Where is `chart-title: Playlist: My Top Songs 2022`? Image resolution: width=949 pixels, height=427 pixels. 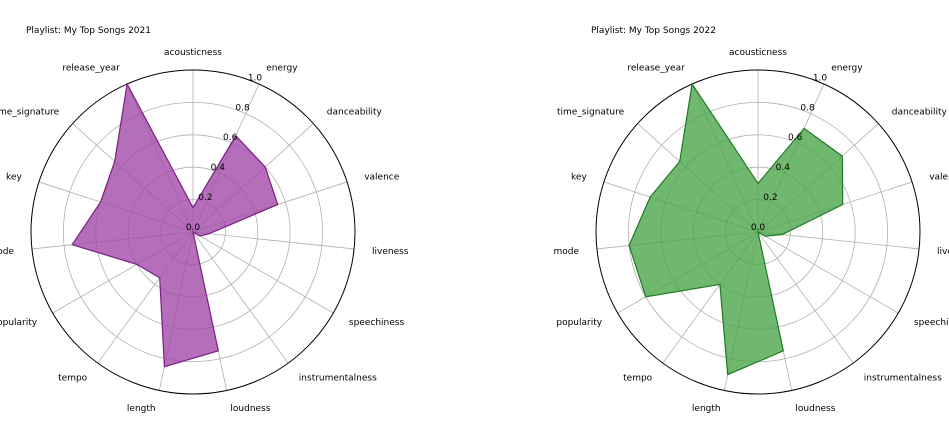
chart-title: Playlist: My Top Songs 2022 is located at coordinates (653, 31).